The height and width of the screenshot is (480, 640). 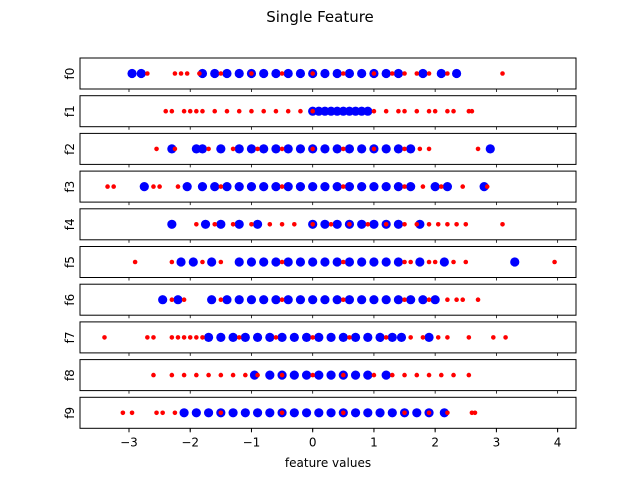 I want to click on panel-f7: f7, so click(x=320, y=338).